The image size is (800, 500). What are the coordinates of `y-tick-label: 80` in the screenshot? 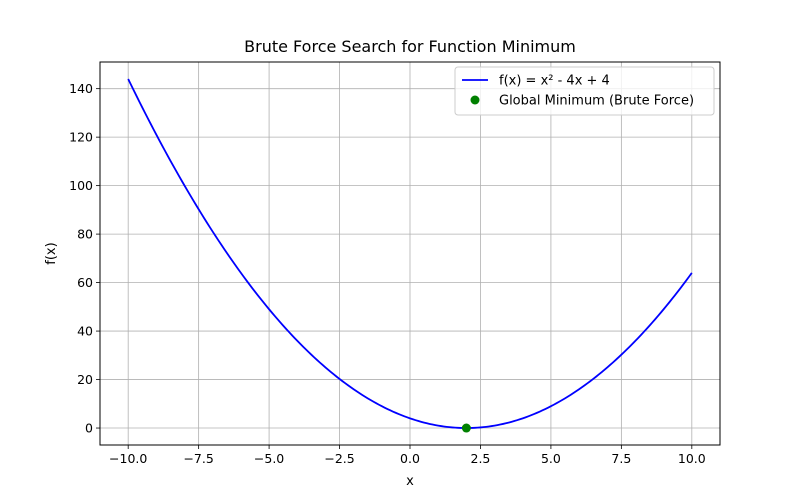 It's located at (85, 234).